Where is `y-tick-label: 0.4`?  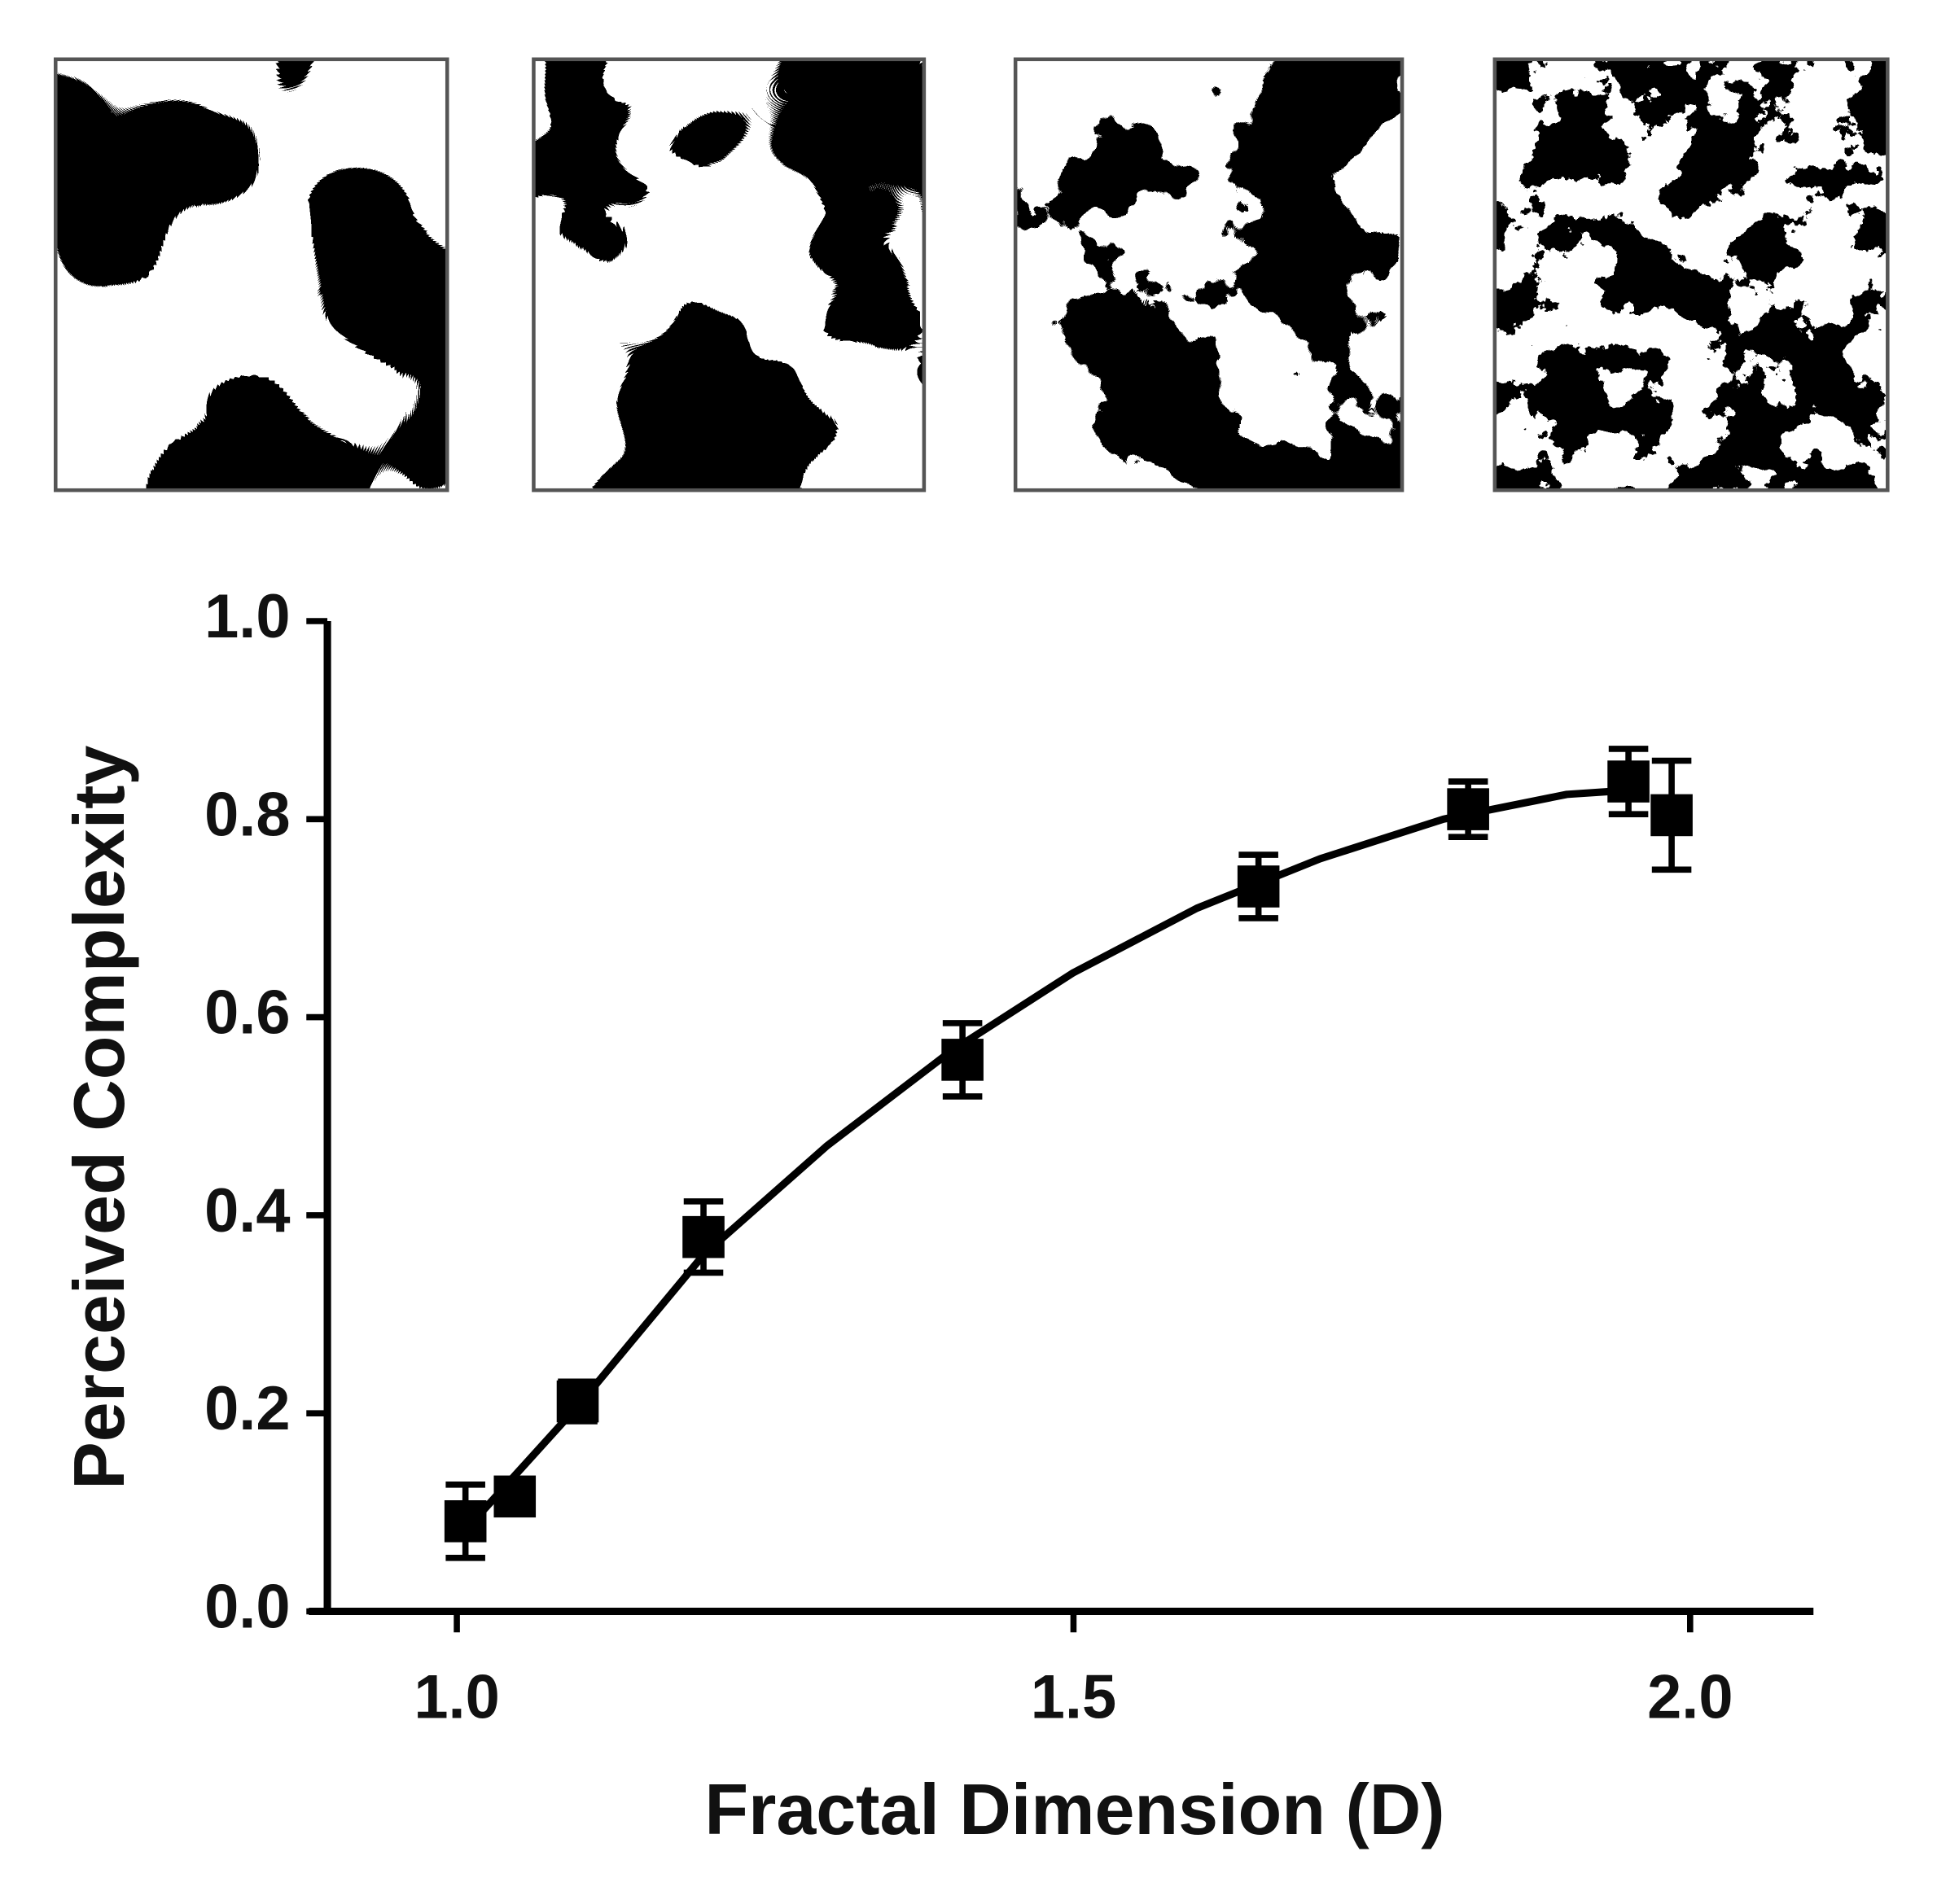 y-tick-label: 0.4 is located at coordinates (247, 1211).